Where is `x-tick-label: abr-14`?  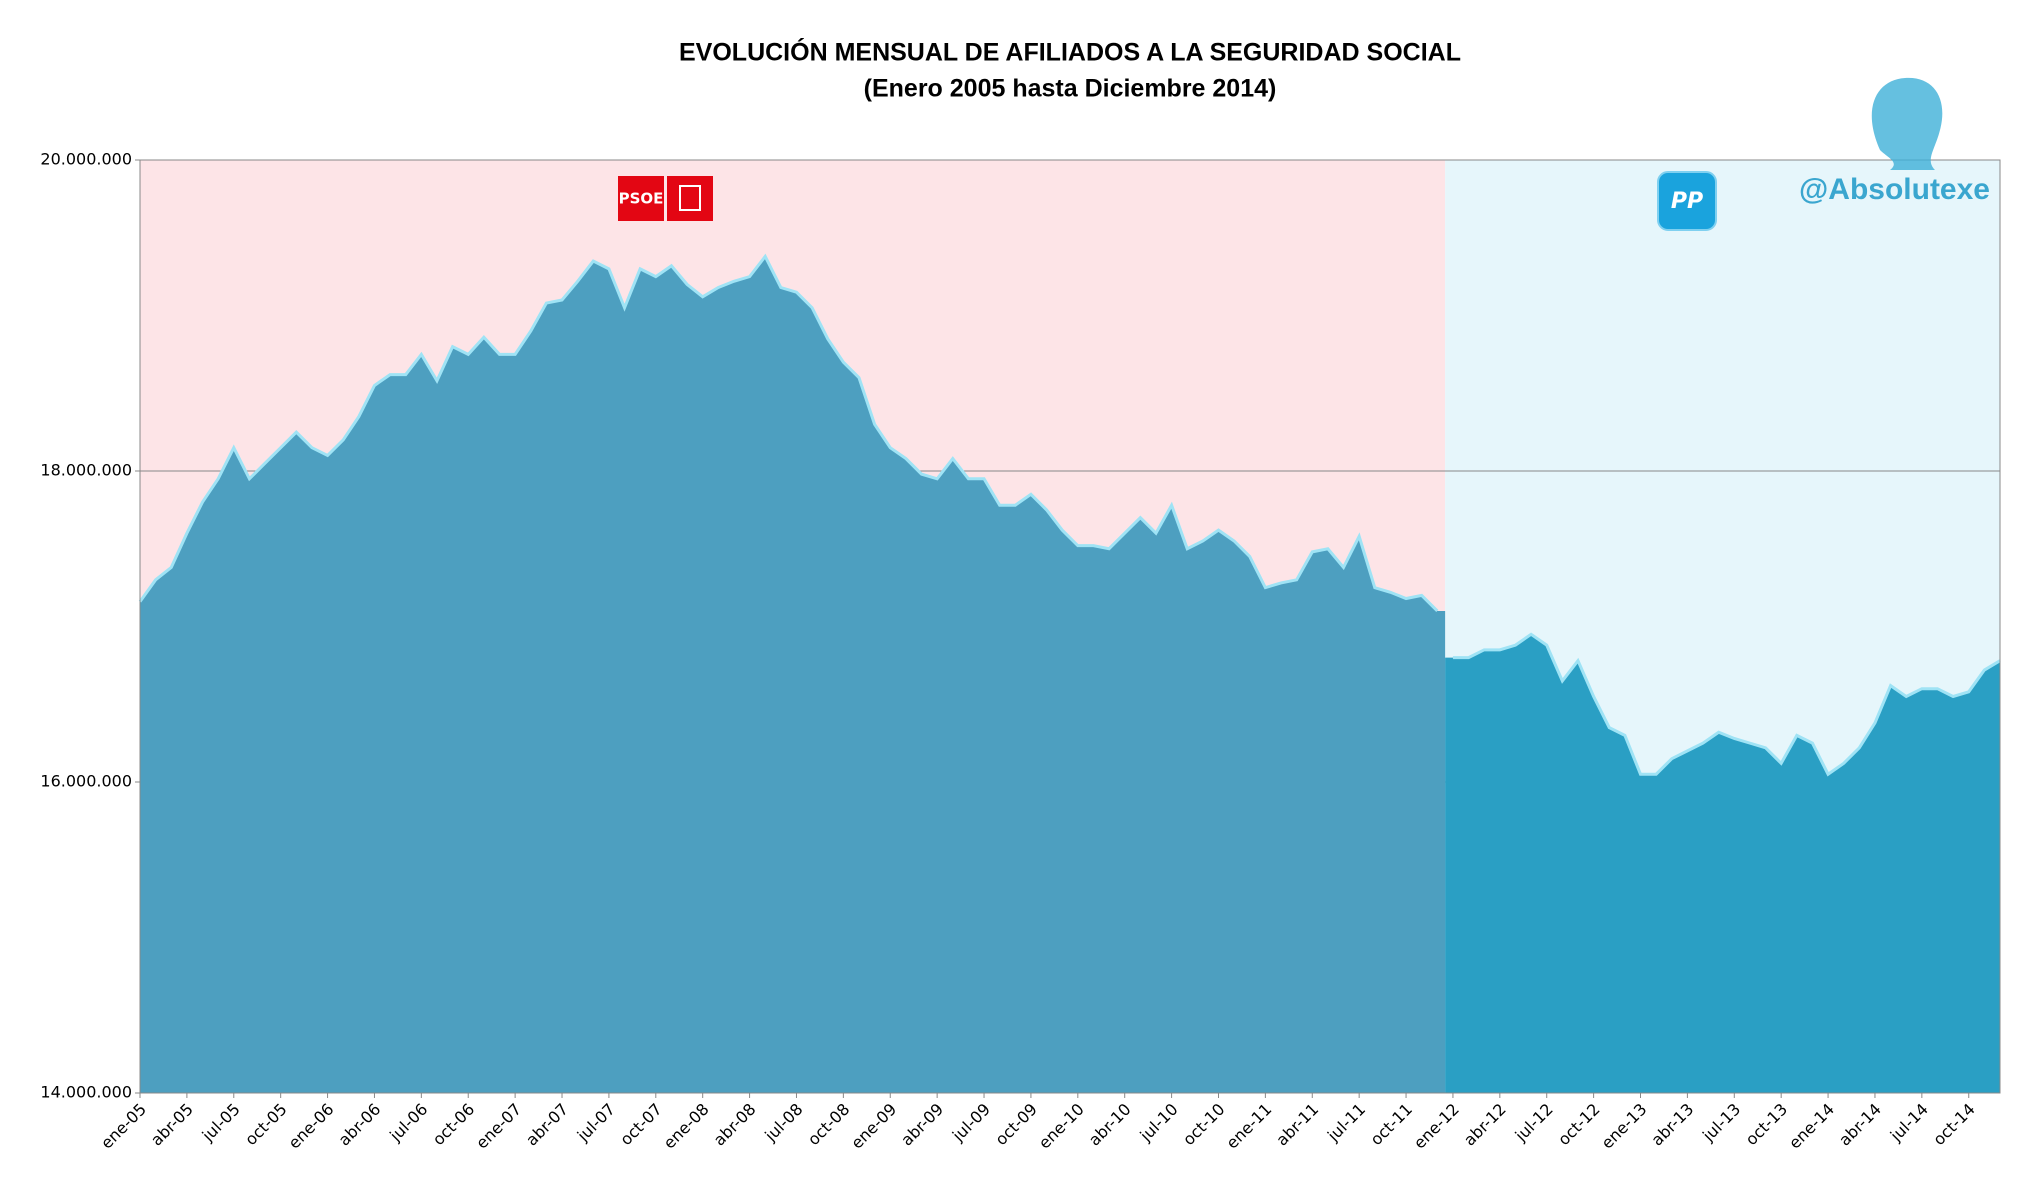
x-tick-label: abr-14 is located at coordinates (1860, 1125).